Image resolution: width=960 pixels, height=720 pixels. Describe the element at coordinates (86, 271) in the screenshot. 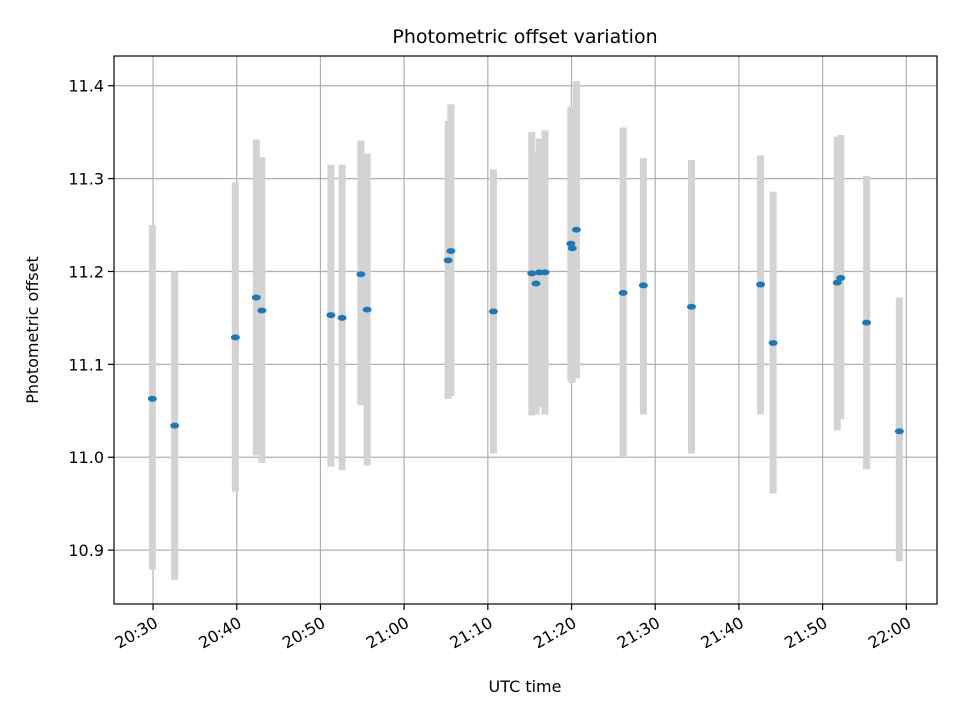

I see `y-tick-label: 11.2` at that location.